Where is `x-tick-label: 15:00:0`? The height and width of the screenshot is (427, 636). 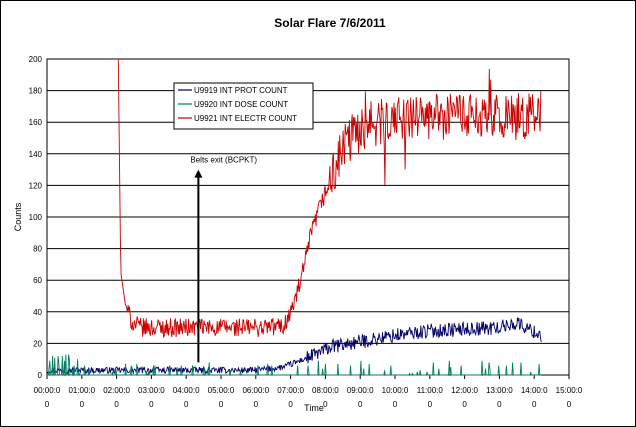
x-tick-label: 15:00:0 is located at coordinates (569, 390).